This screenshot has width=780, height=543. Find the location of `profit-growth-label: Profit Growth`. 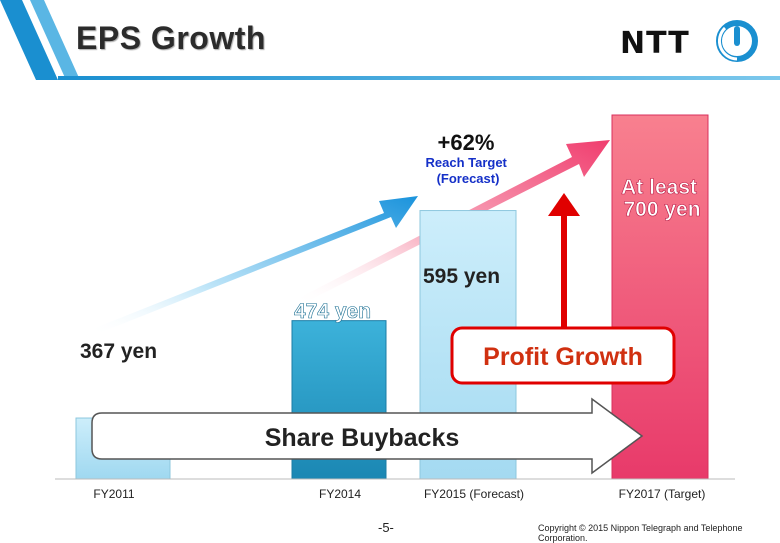

profit-growth-label: Profit Growth is located at coordinates (563, 357).